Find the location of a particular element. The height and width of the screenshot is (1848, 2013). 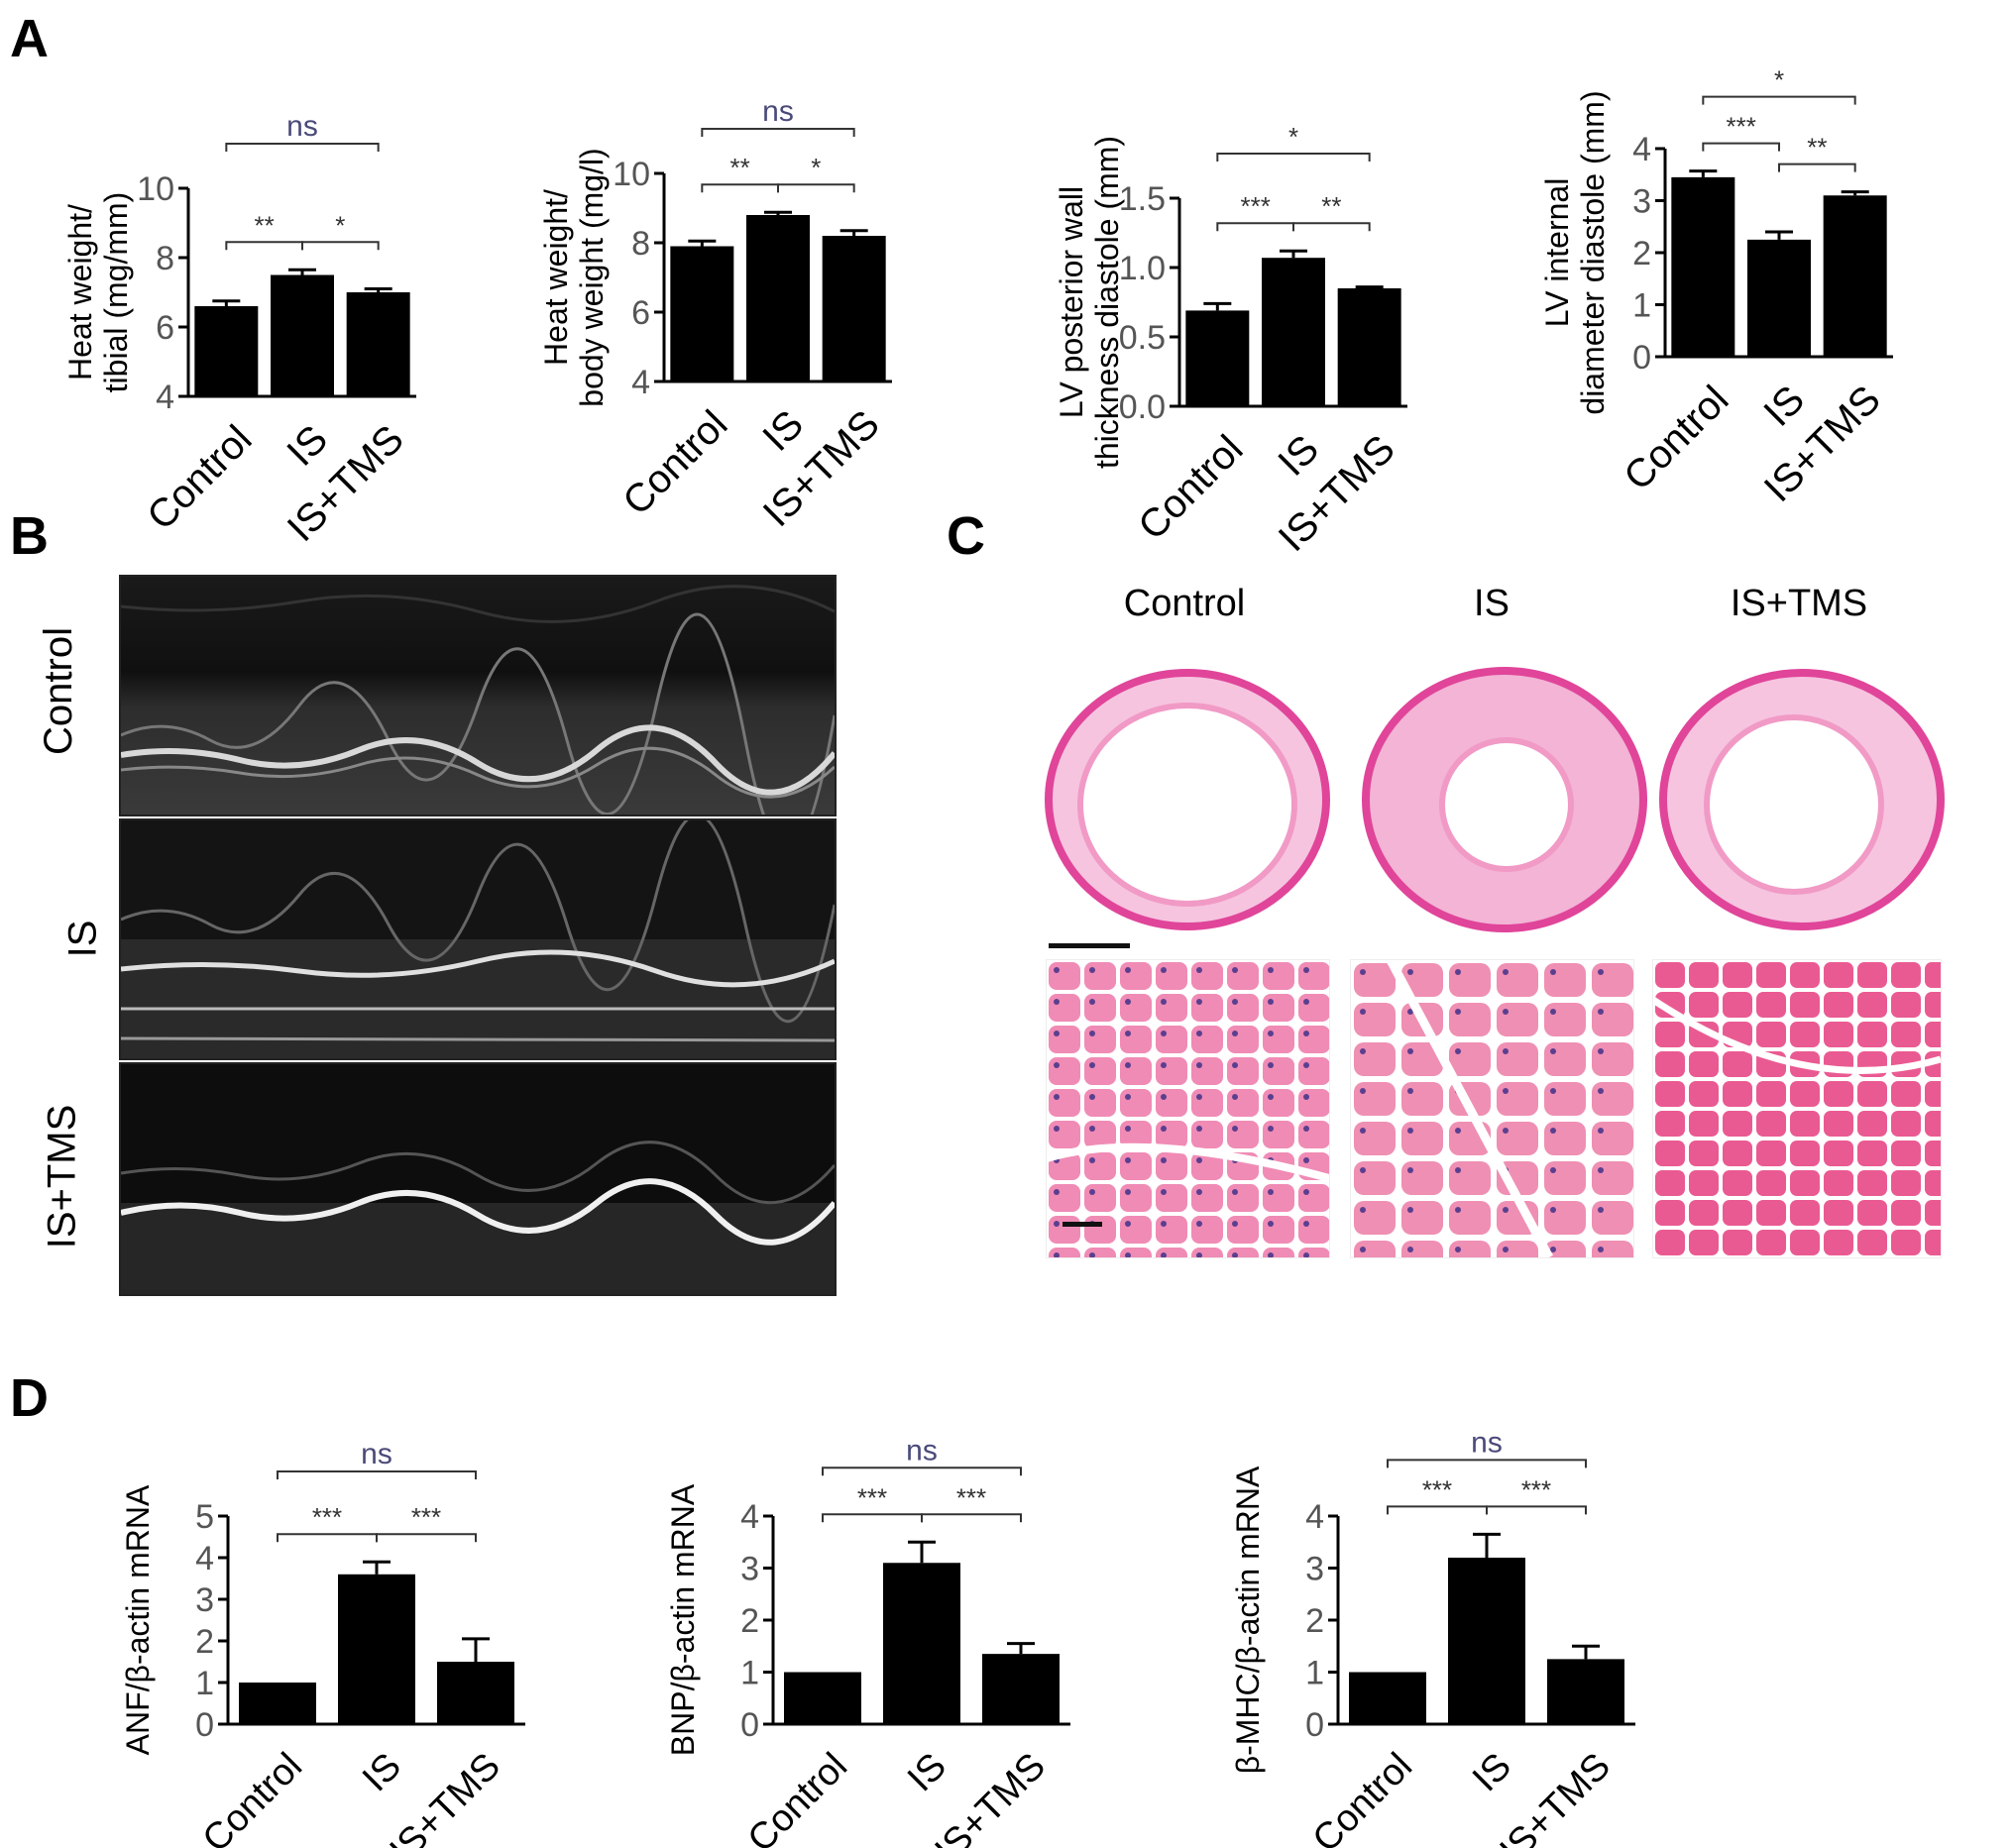

echo-trace-control is located at coordinates (479, 714).